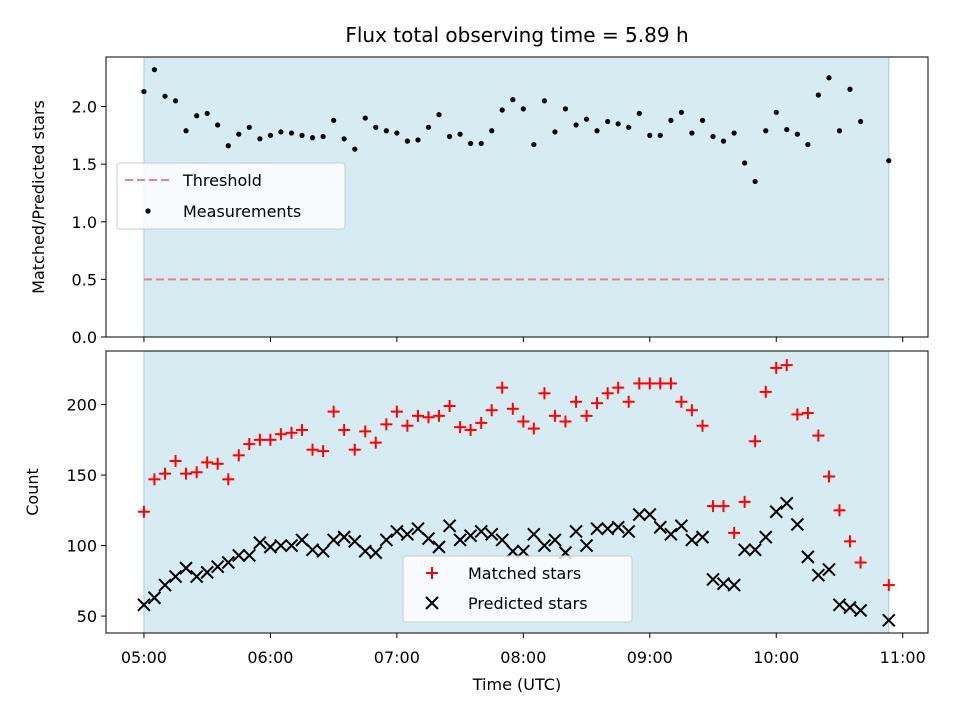 Image resolution: width=960 pixels, height=720 pixels. What do you see at coordinates (650, 657) in the screenshot?
I see `x-tick-label: 09:00` at bounding box center [650, 657].